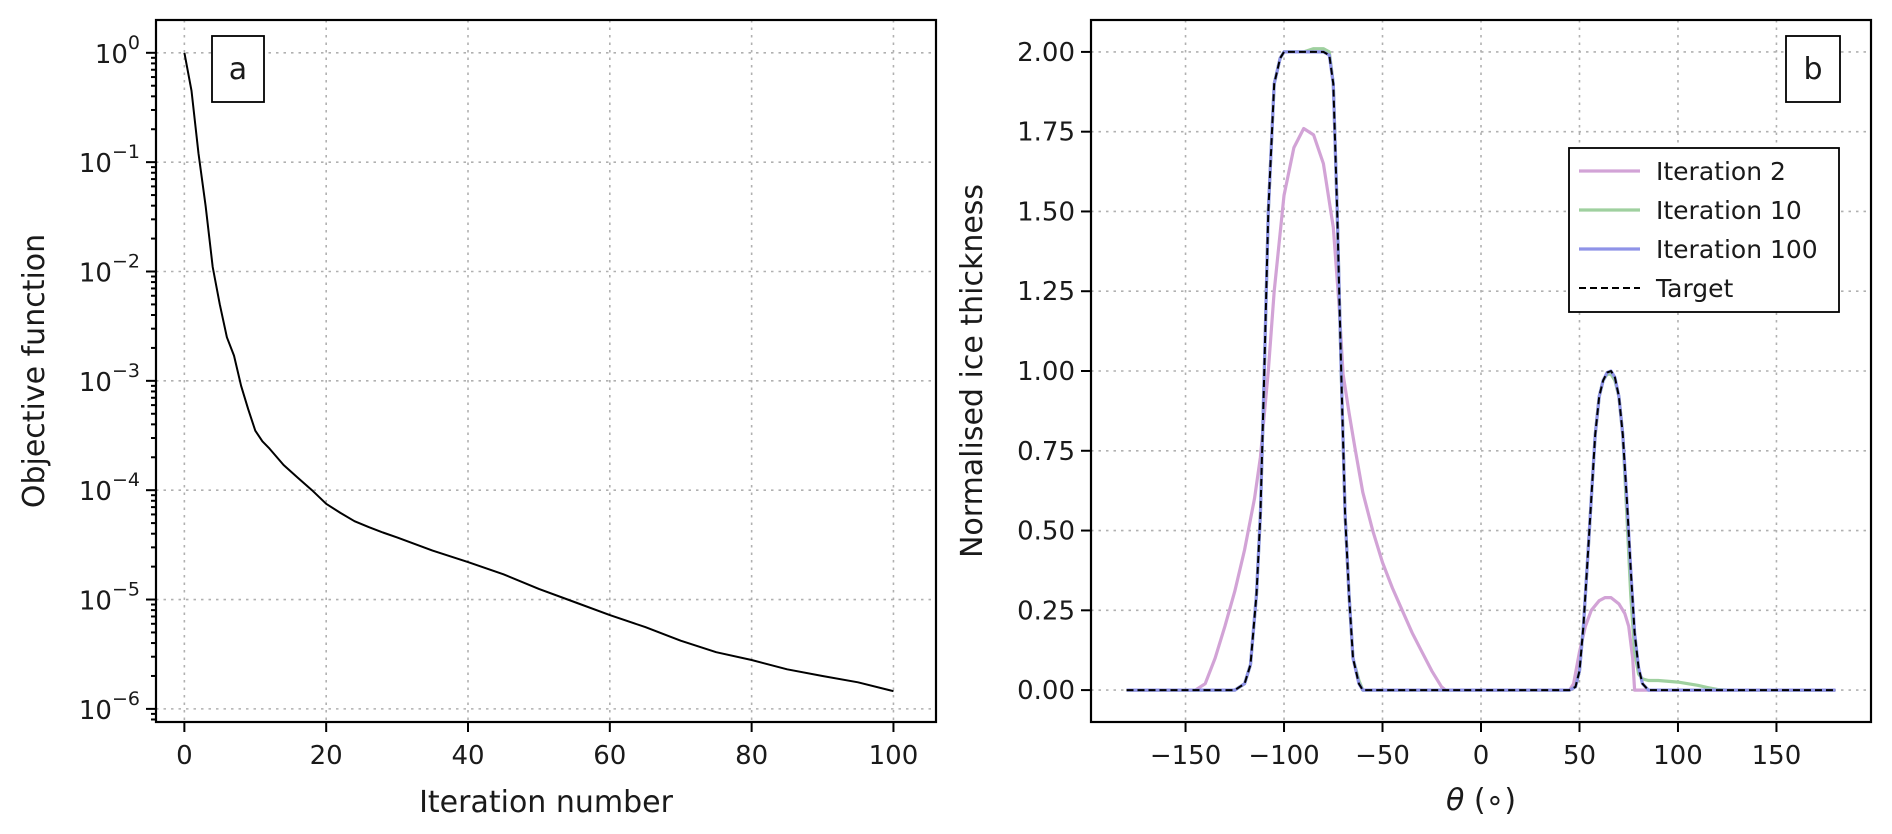  What do you see at coordinates (117, 51) in the screenshot?
I see `panel-a-y-tick-label: 10⁰` at bounding box center [117, 51].